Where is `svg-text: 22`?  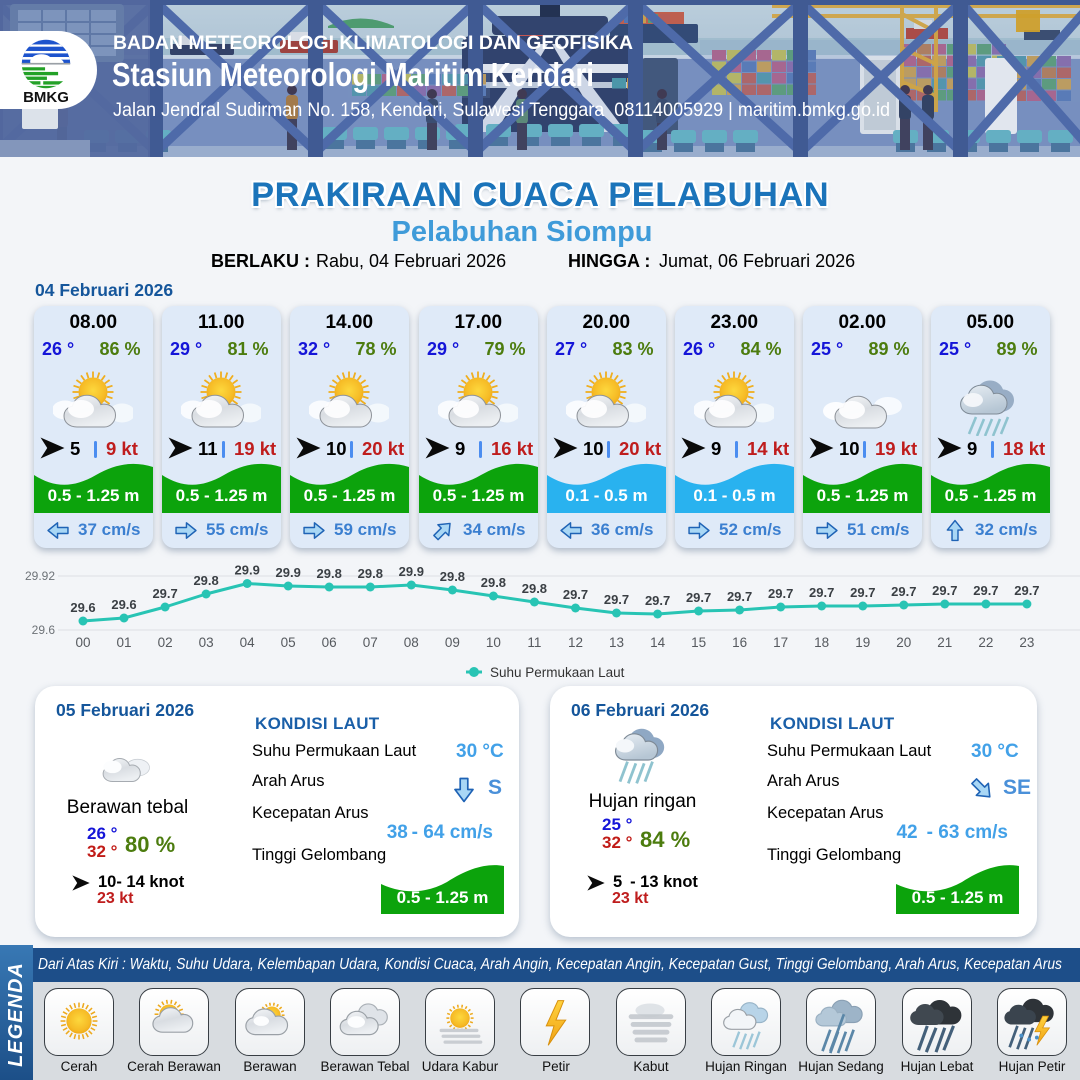 svg-text: 22 is located at coordinates (985, 642).